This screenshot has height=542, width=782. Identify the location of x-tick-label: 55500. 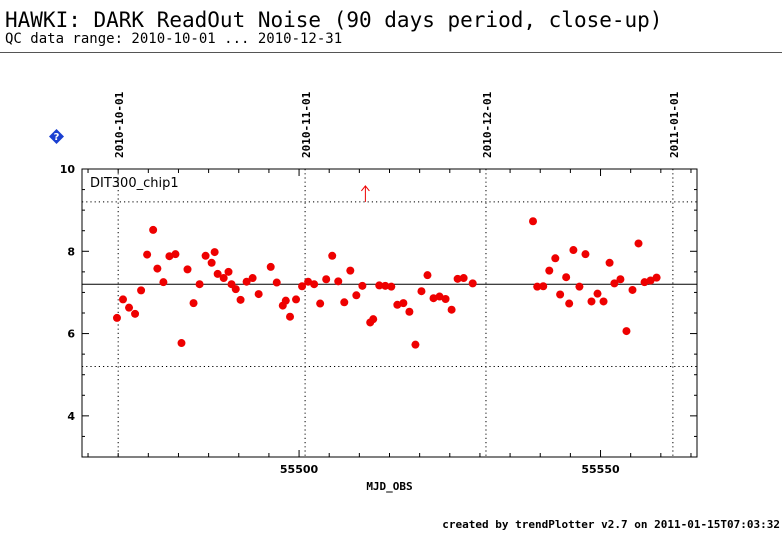
(299, 469).